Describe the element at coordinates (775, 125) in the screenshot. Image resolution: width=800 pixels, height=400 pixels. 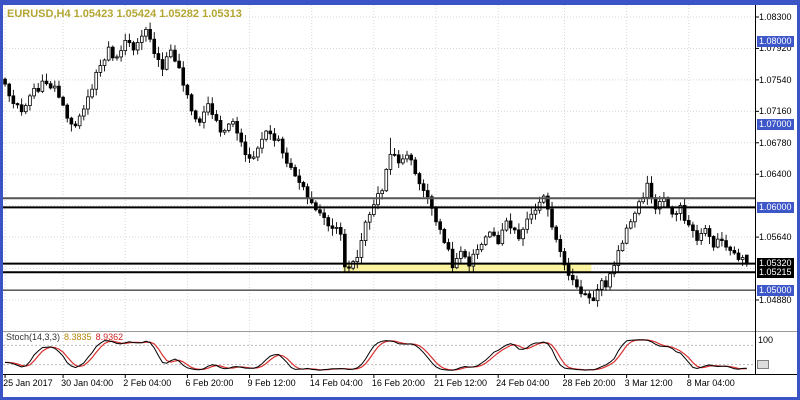
I see `price-line-label: 1.07000` at that location.